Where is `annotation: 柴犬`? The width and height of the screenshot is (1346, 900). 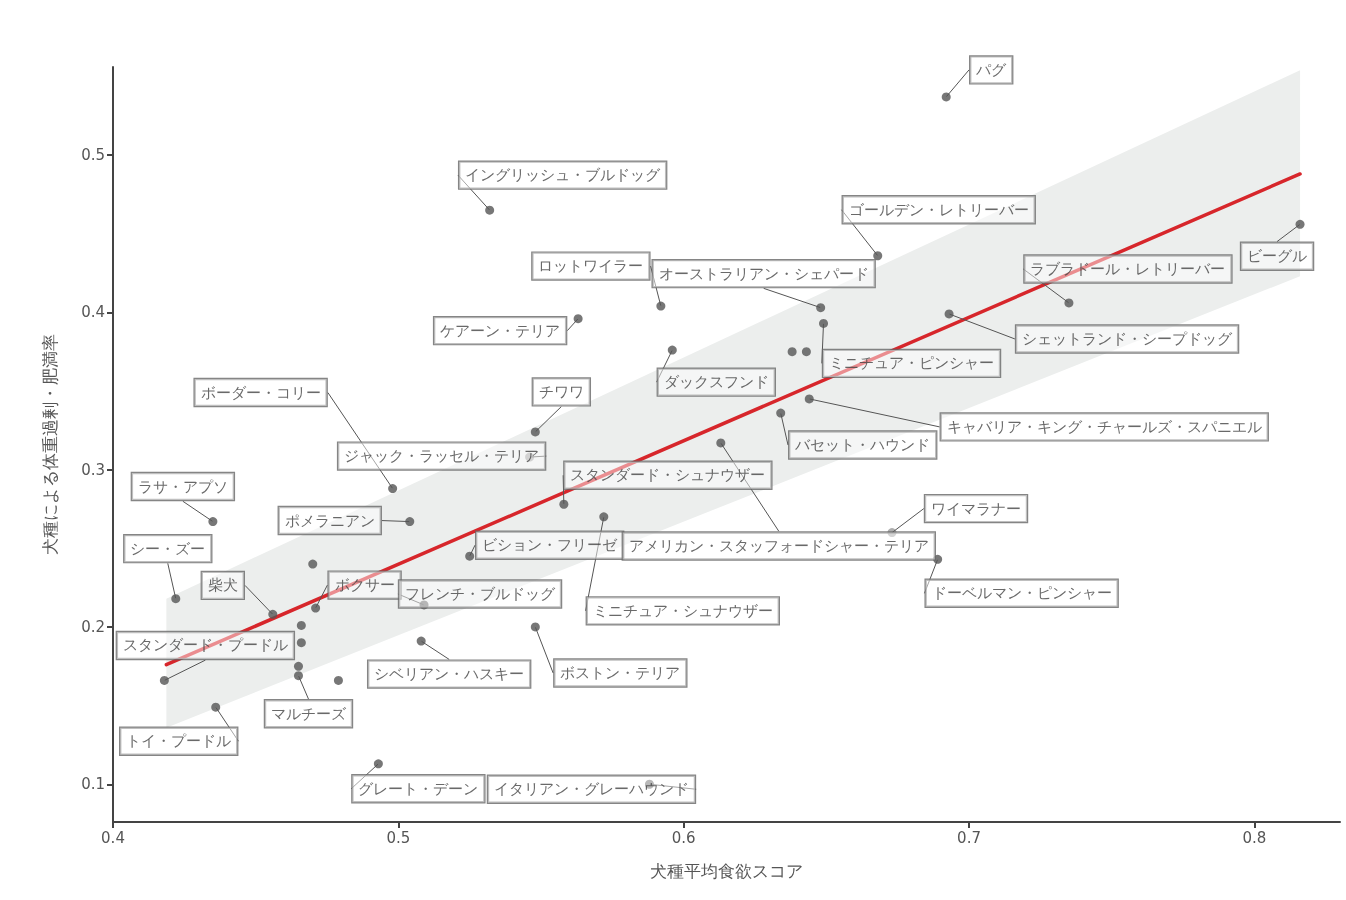
annotation: 柴犬 is located at coordinates (222, 585).